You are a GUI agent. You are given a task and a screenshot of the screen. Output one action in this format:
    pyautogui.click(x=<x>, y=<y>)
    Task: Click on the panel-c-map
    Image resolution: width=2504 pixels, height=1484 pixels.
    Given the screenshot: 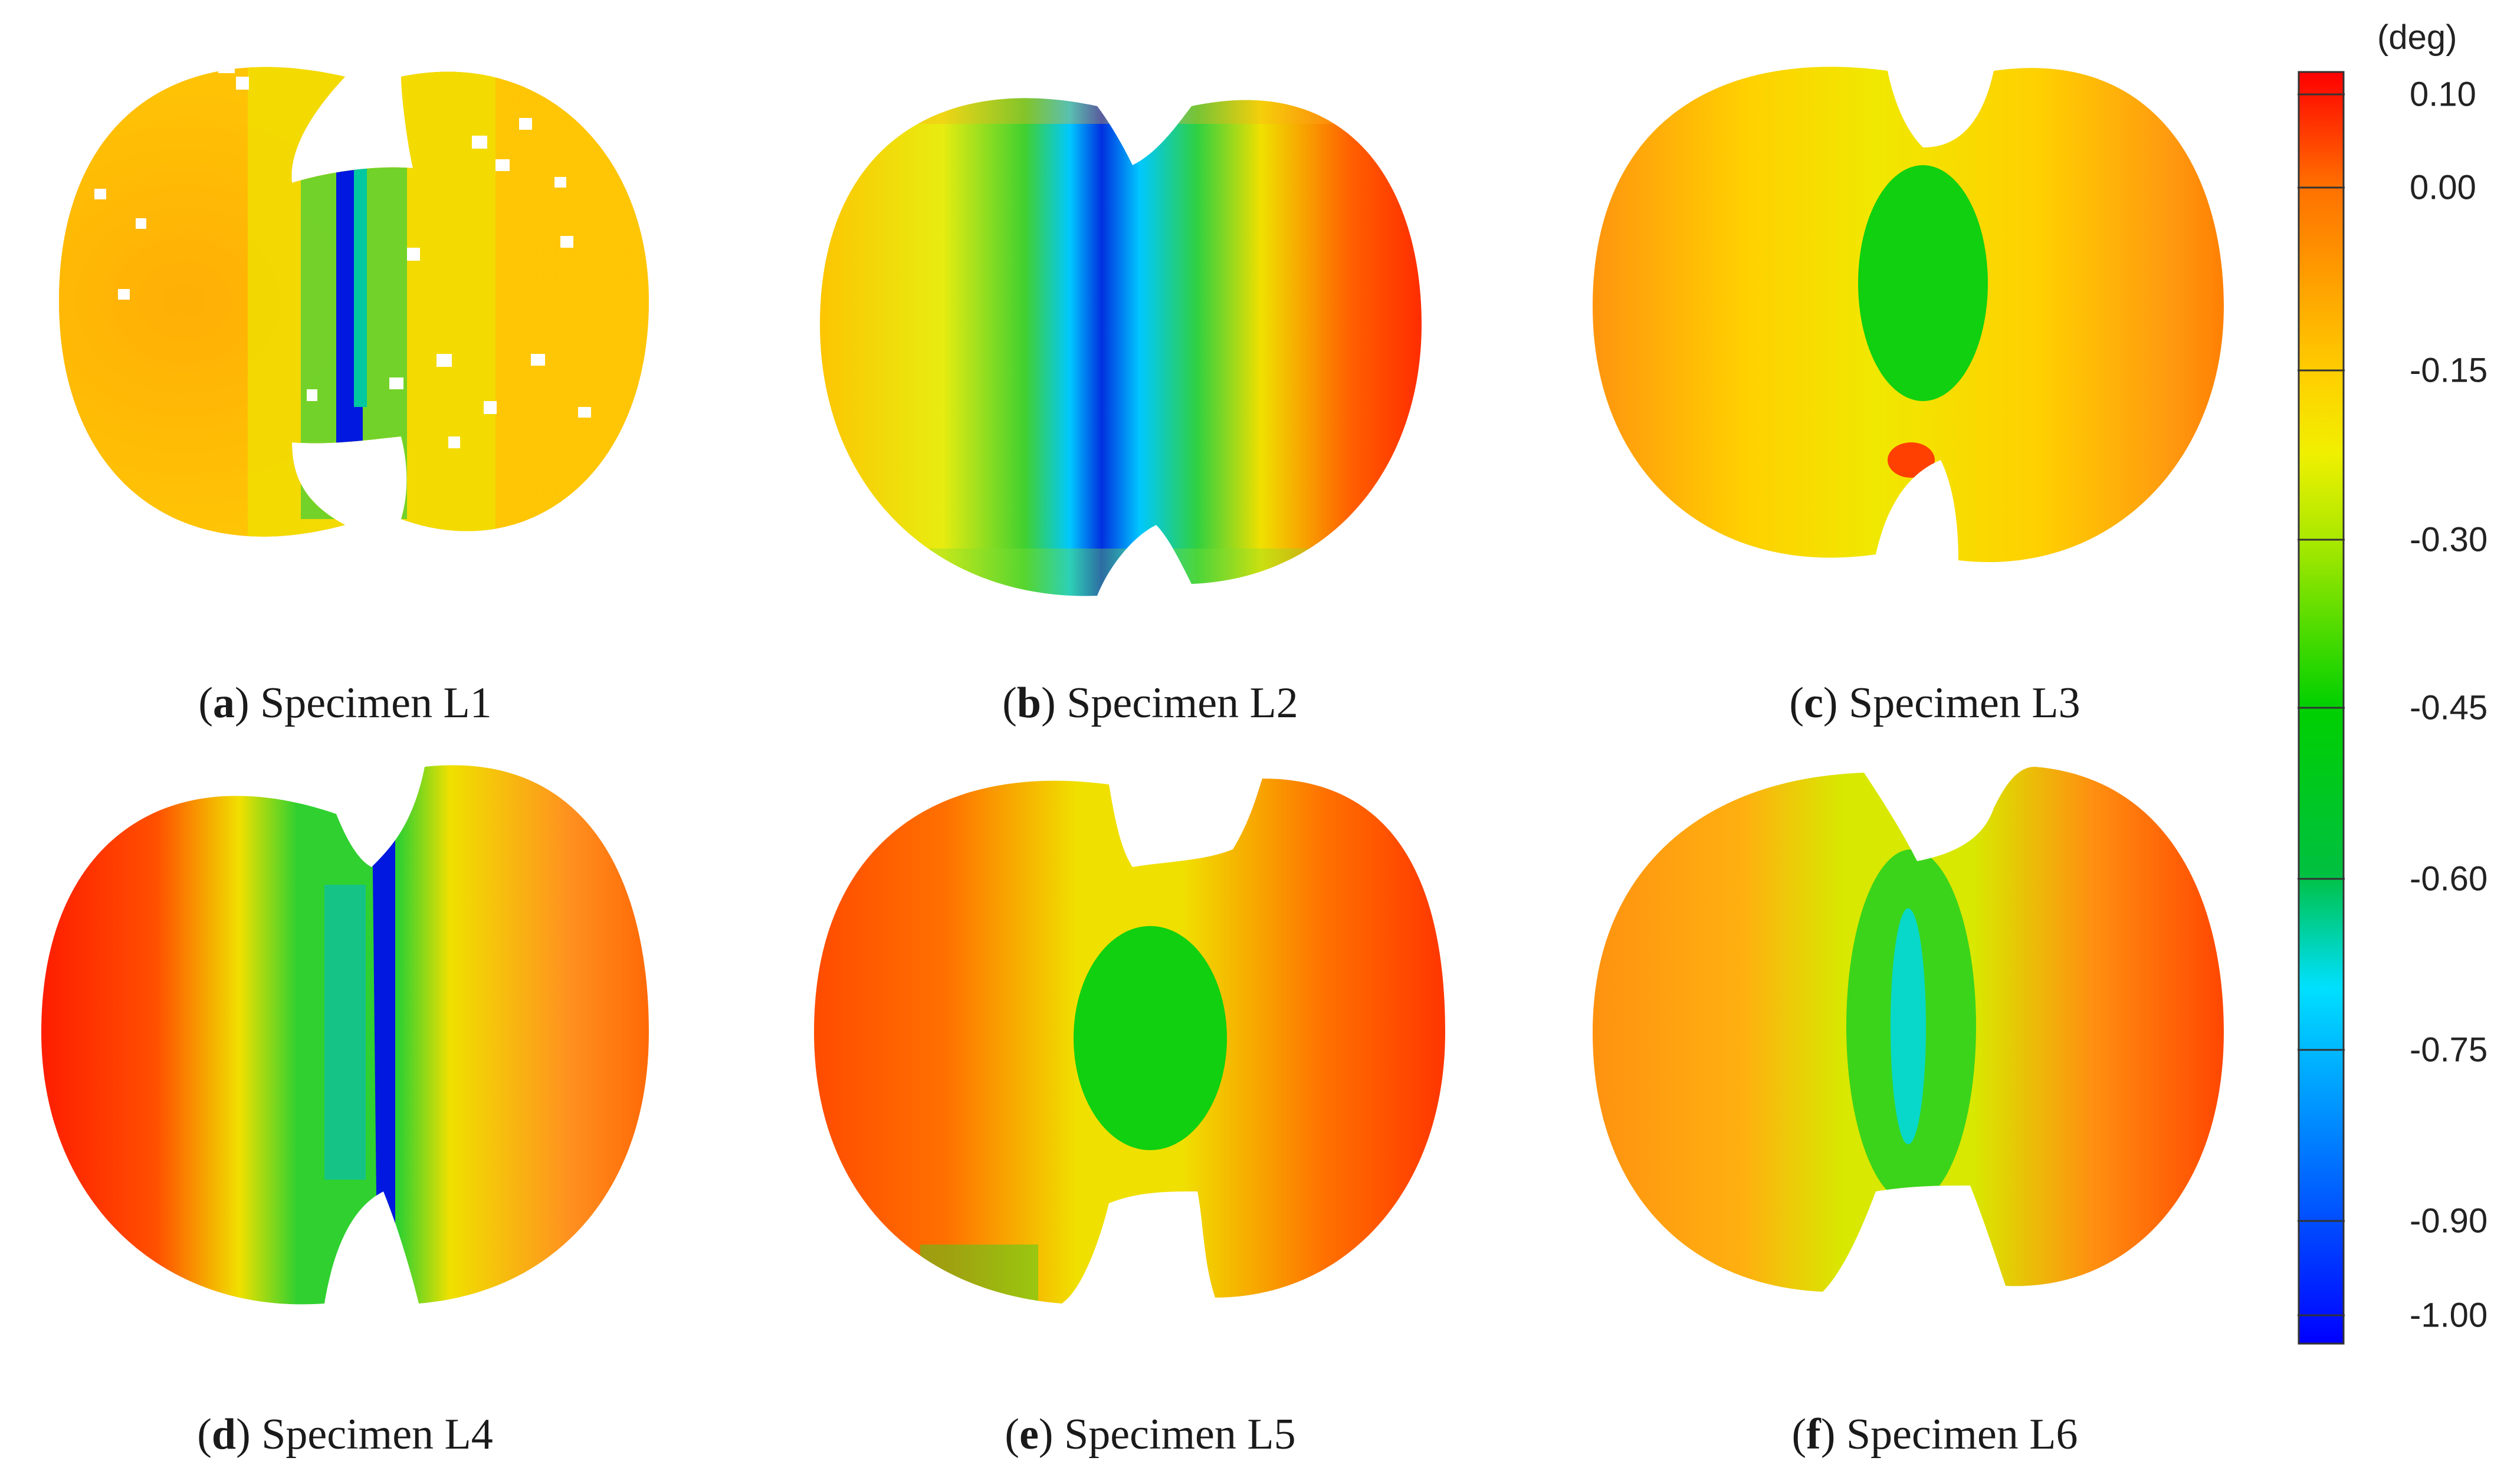 What is the action you would take?
    pyautogui.click(x=1908, y=314)
    